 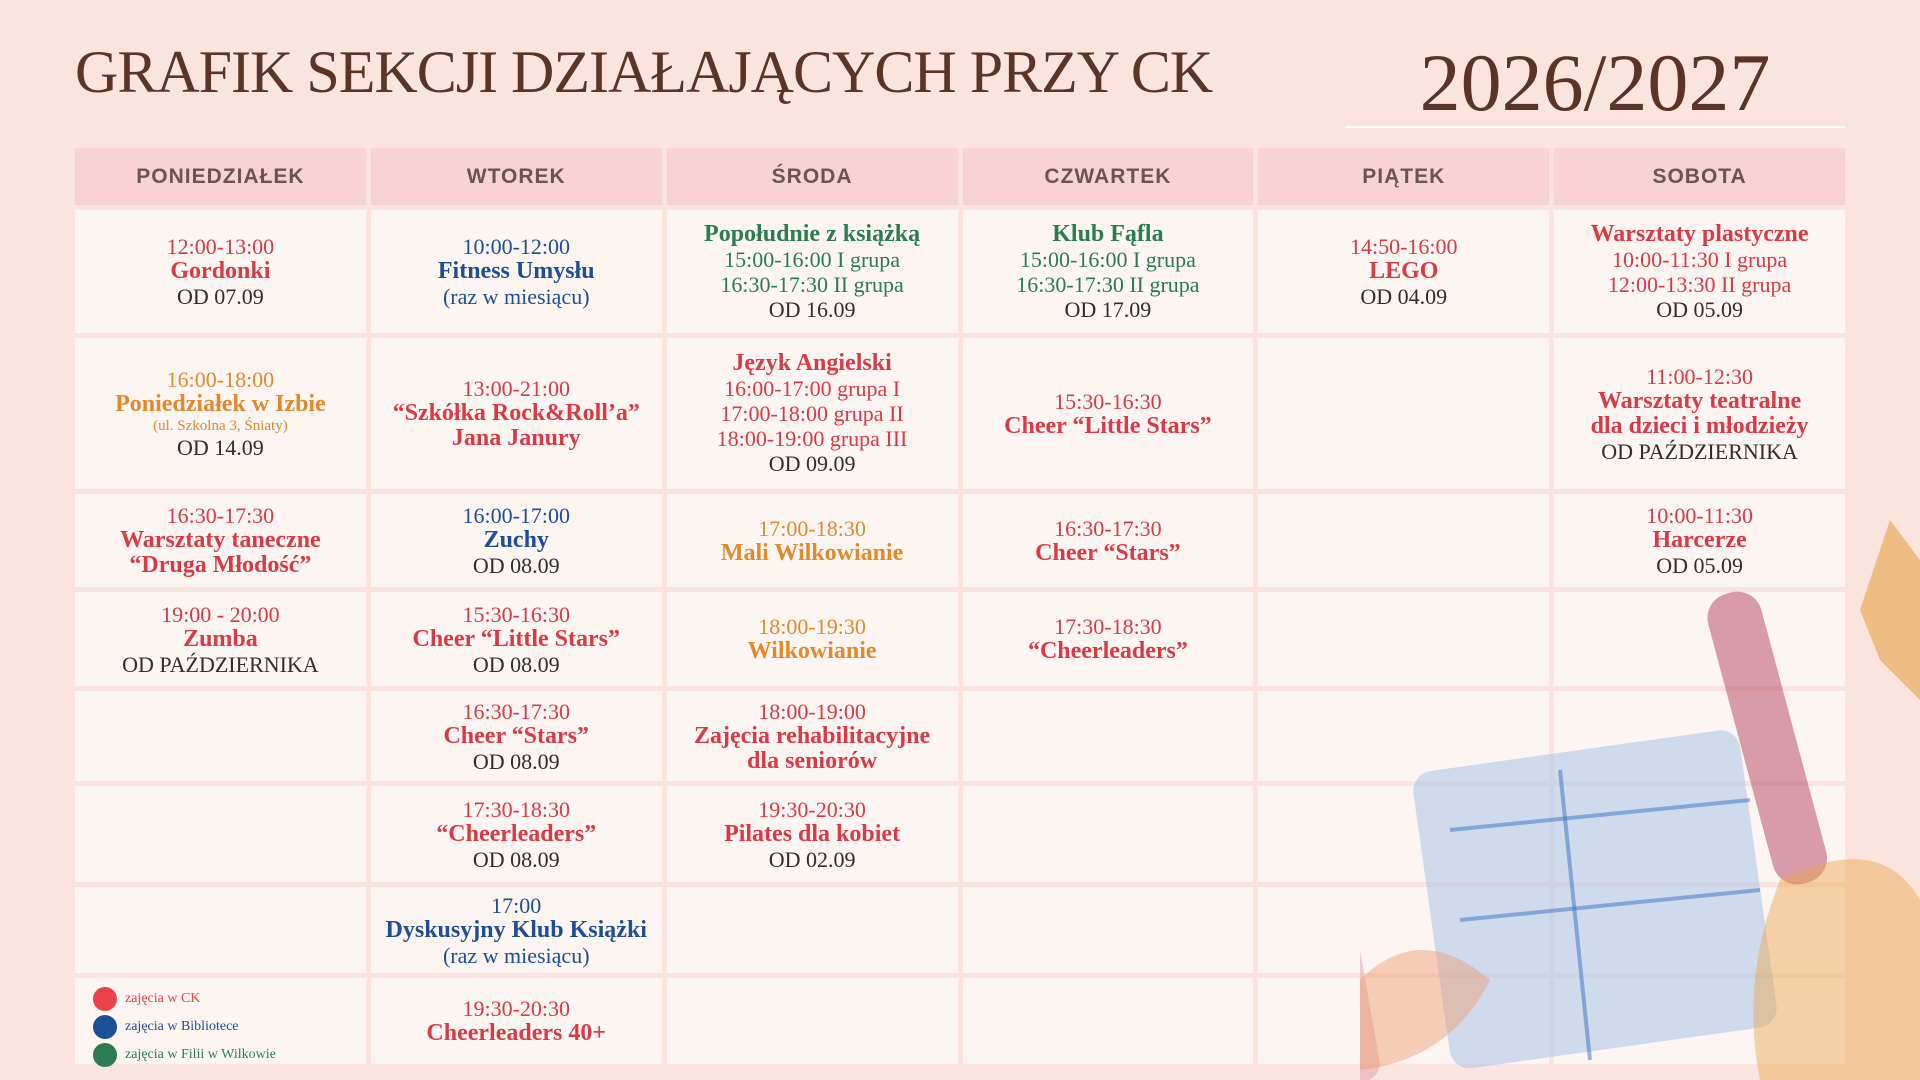 What do you see at coordinates (812, 760) in the screenshot?
I see `cell-line: dla seniorów` at bounding box center [812, 760].